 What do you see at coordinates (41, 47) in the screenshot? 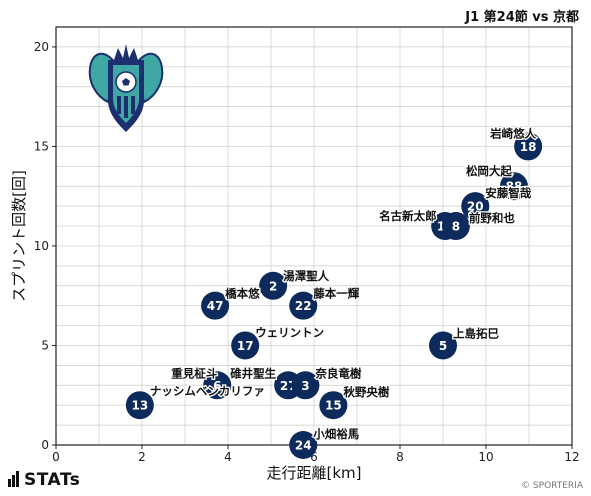
I see `y-tick-label: 20` at bounding box center [41, 47].